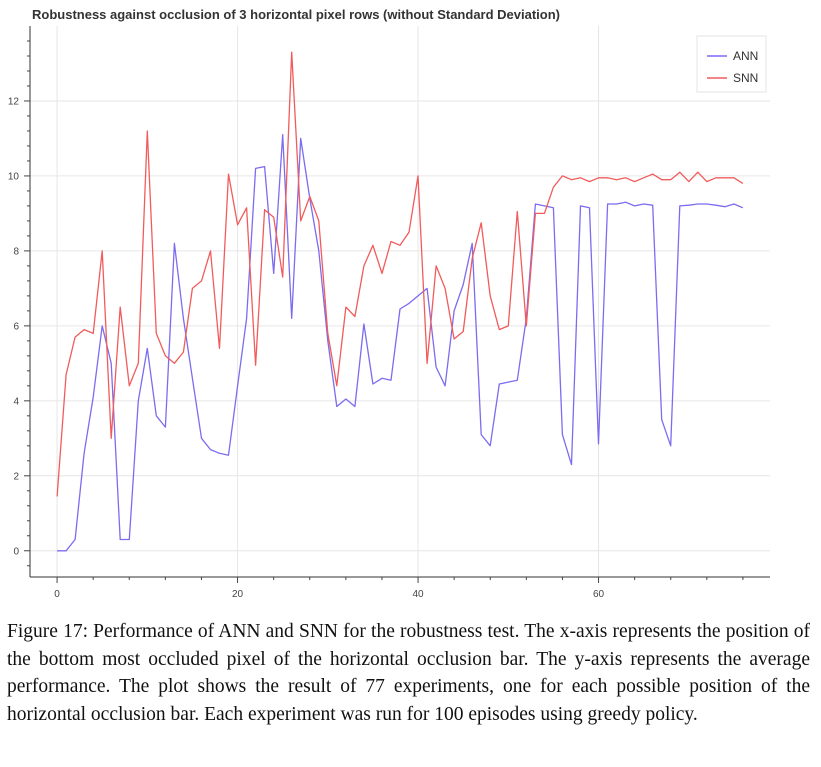  I want to click on legend-label-ann: ANN, so click(745, 56).